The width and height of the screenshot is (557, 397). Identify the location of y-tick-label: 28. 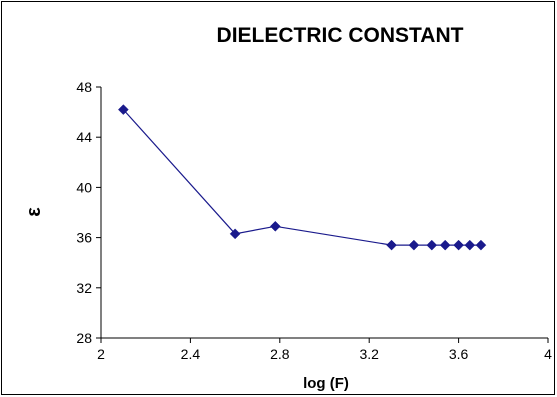
(84, 338).